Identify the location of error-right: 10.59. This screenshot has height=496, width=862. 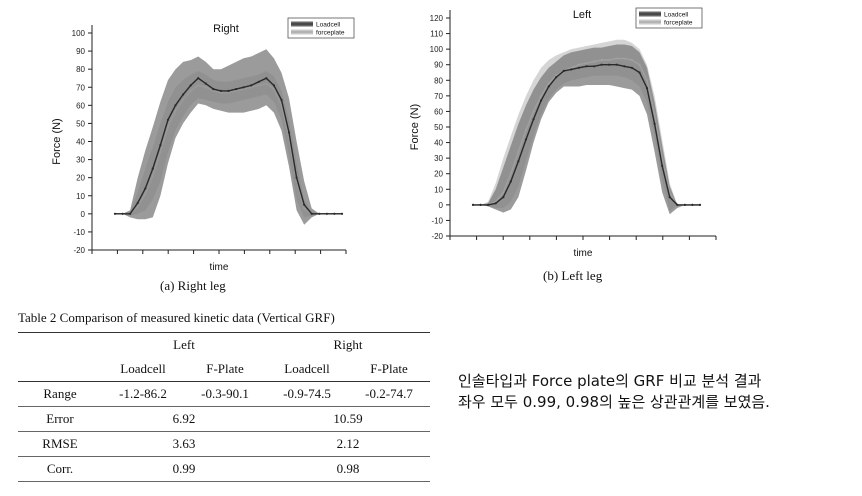
(348, 419).